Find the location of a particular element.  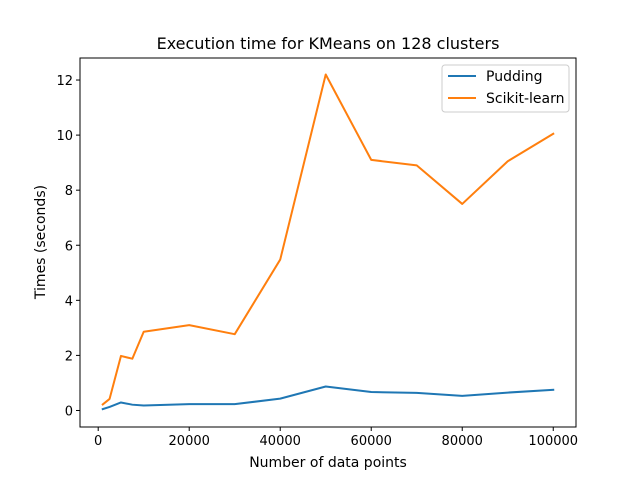

x-tick-label: 20000 is located at coordinates (189, 441).